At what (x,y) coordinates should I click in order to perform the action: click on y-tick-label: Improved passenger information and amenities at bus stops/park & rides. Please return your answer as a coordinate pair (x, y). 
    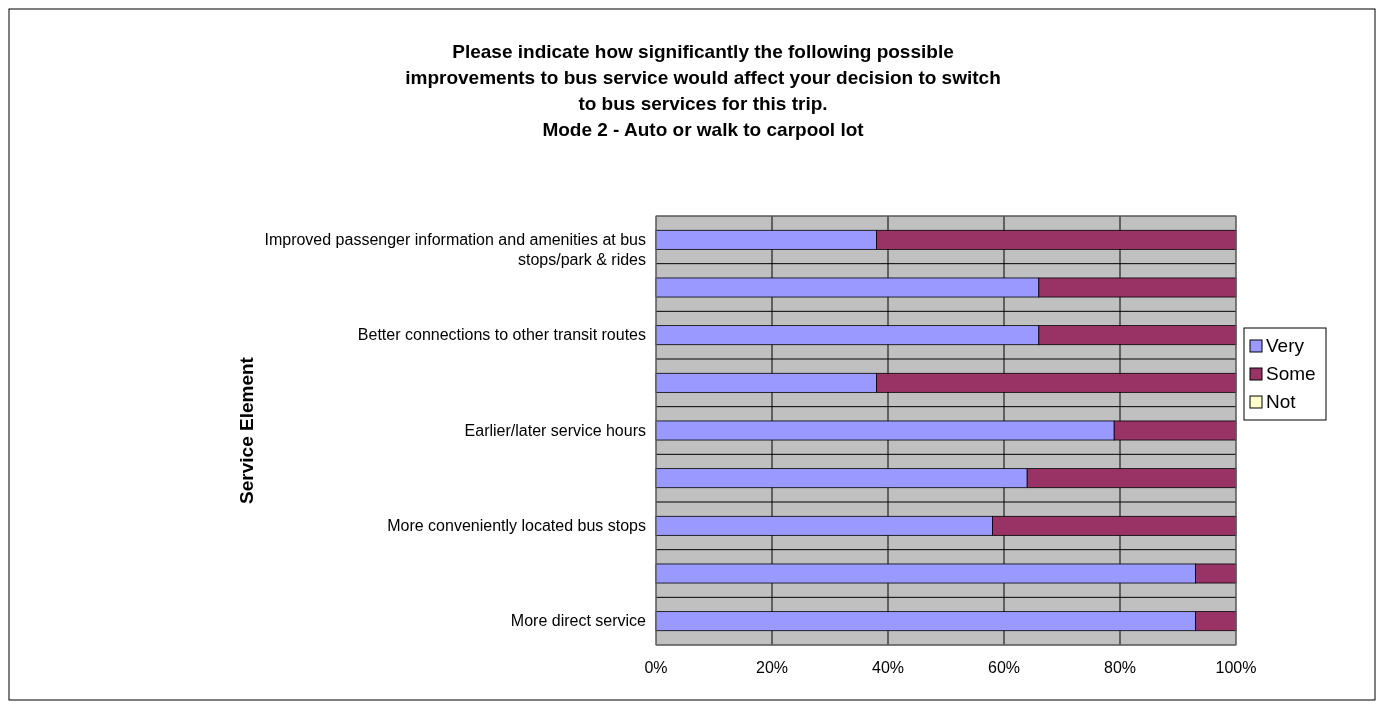
    Looking at the image, I should click on (455, 249).